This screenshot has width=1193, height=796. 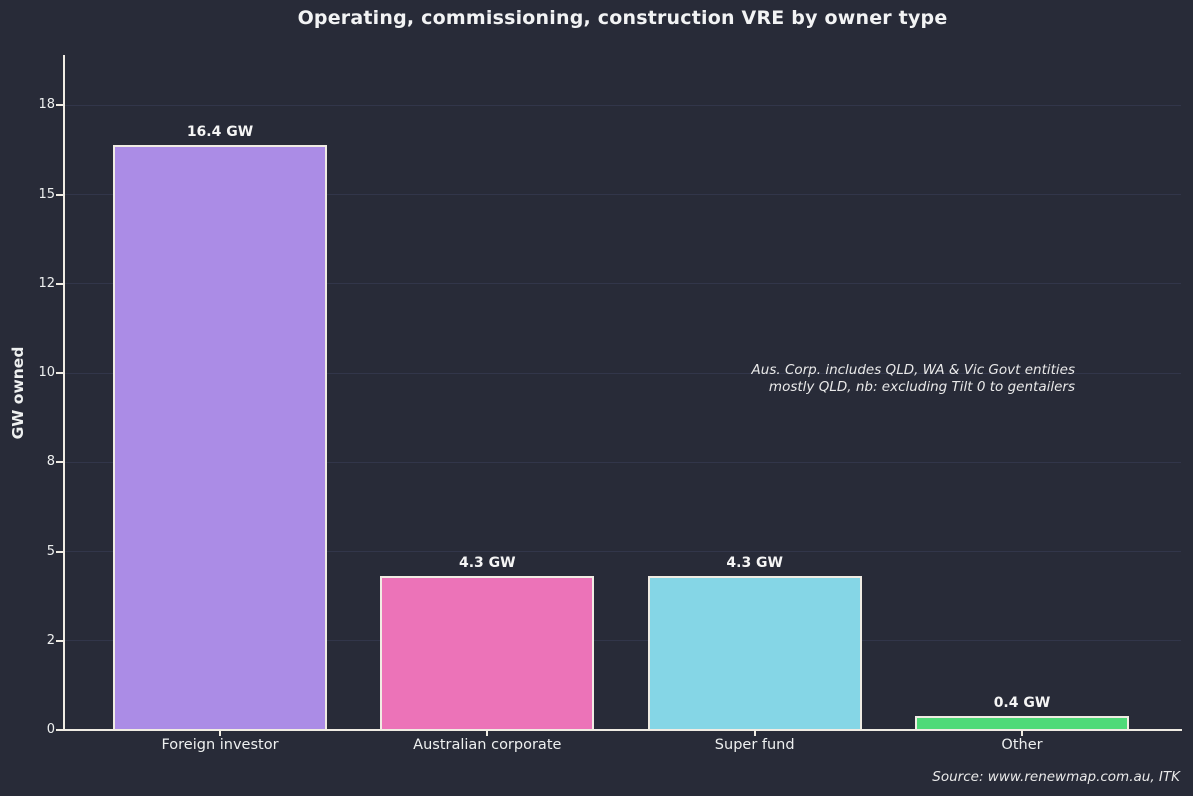 I want to click on y-axis-label: GW owned, so click(x=18, y=393).